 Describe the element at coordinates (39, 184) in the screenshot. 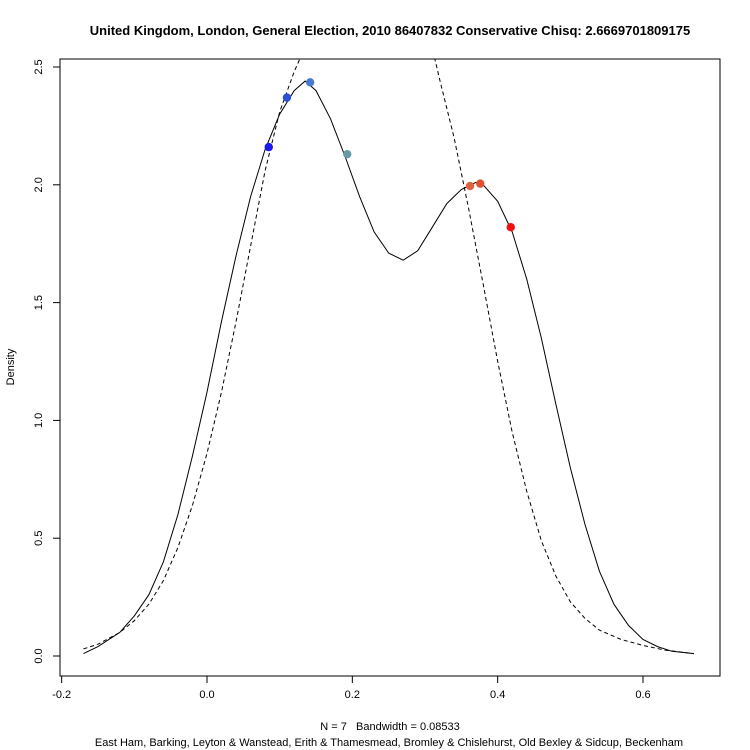

I see `y-tick-label-4: 2.0` at that location.